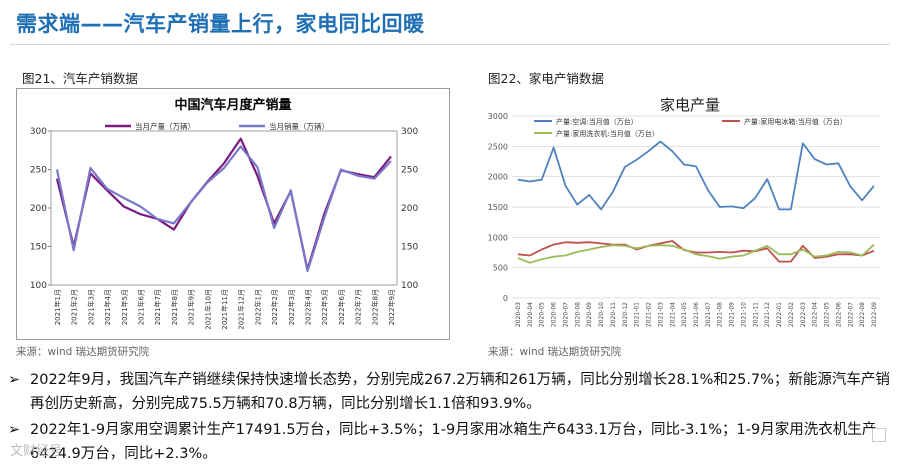 The width and height of the screenshot is (900, 466). Describe the element at coordinates (637, 314) in the screenshot. I see `x-tick-label: 2021-01` at that location.